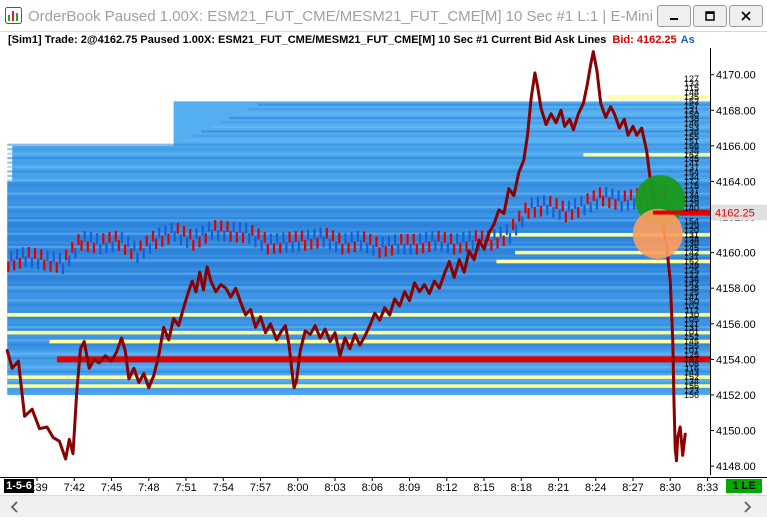 The width and height of the screenshot is (767, 521). I want to click on high-volume-level, so click(358, 386).